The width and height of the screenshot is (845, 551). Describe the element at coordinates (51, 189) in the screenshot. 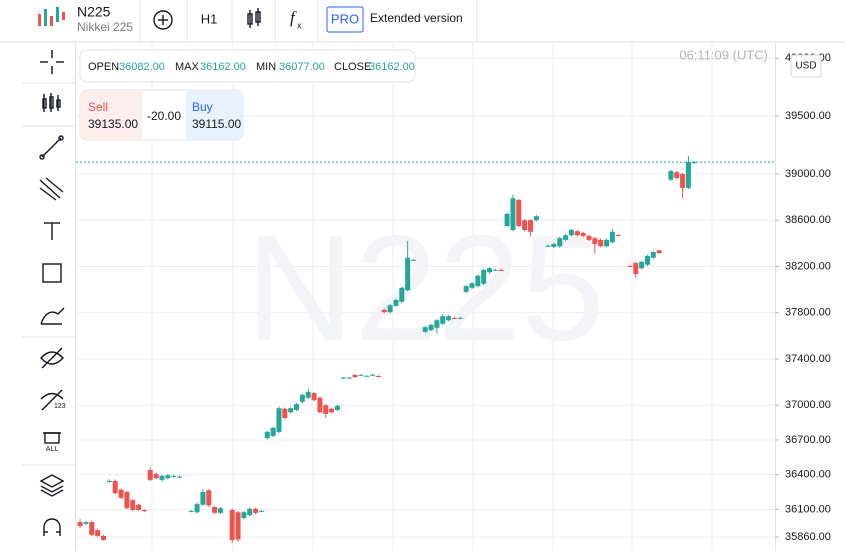

I see `fib-tool` at that location.